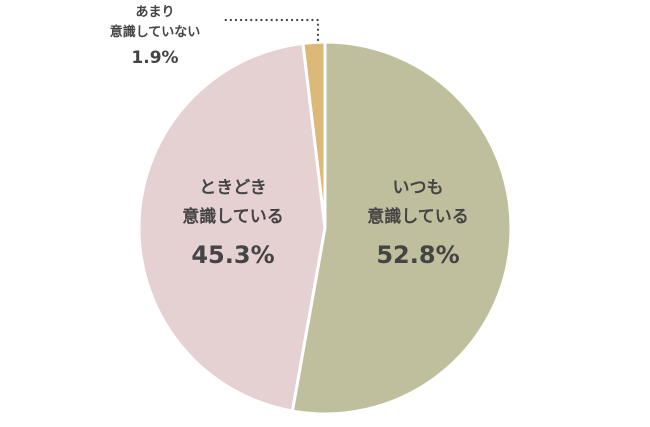 This screenshot has width=650, height=427. What do you see at coordinates (233, 202) in the screenshot?
I see `slice-label: ときどき意識している` at bounding box center [233, 202].